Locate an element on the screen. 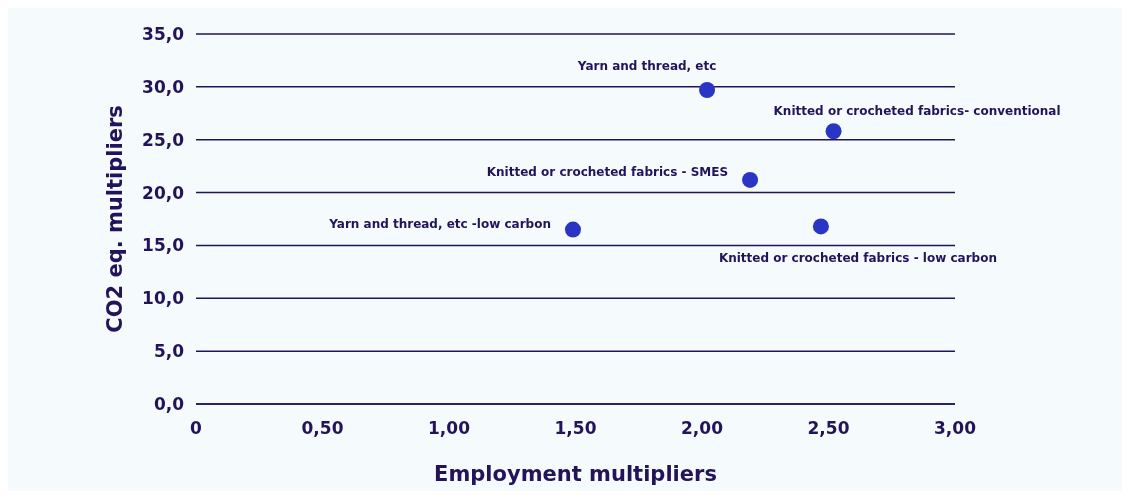  x-tick-label: 0,50 is located at coordinates (322, 428).